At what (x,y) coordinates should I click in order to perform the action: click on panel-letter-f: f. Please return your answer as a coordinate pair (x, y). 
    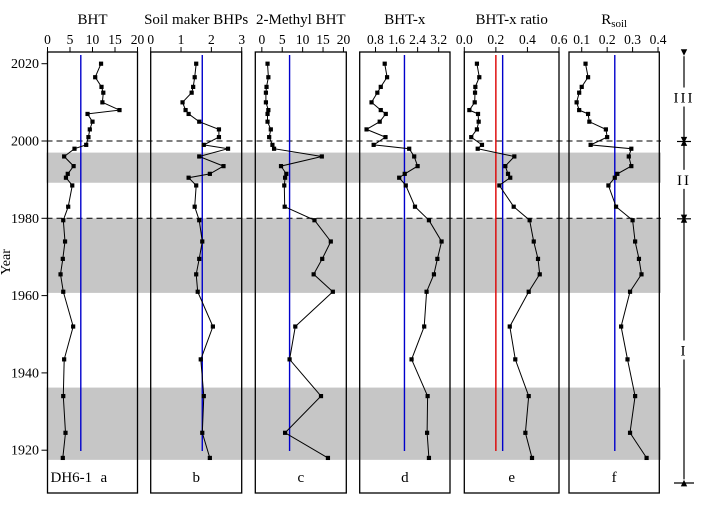
    Looking at the image, I should click on (614, 478).